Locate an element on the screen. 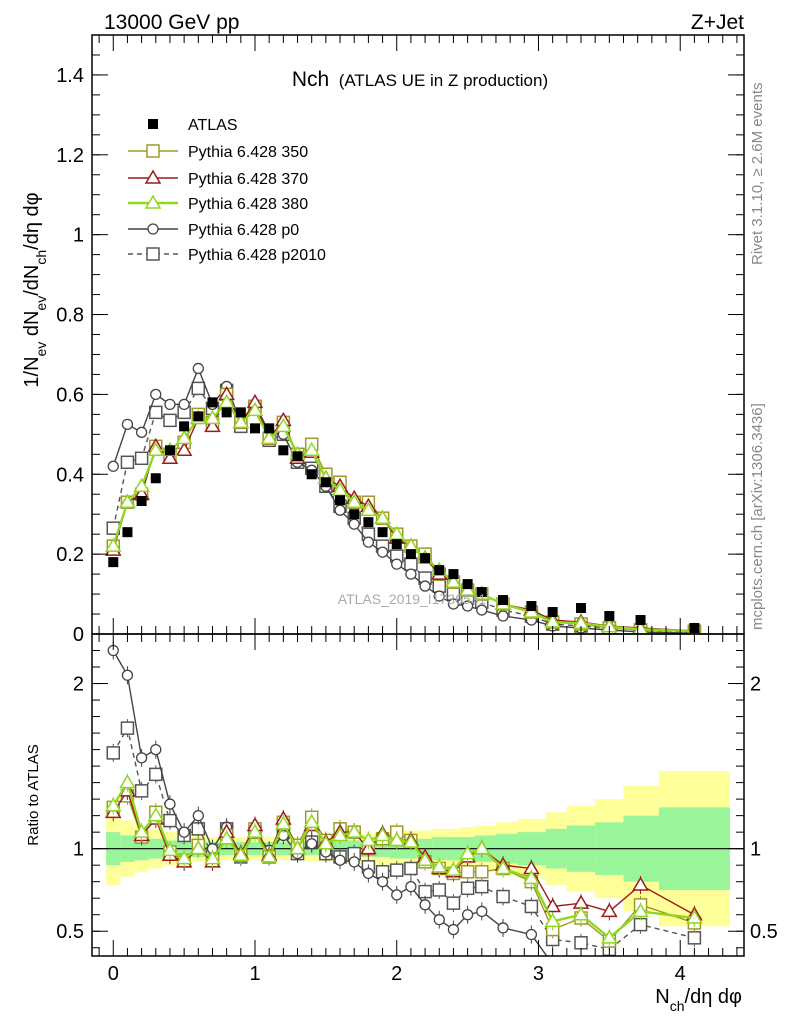 Image resolution: width=786 pixels, height=1024 pixels. axis-label-part: /dN is located at coordinates (32, 280).